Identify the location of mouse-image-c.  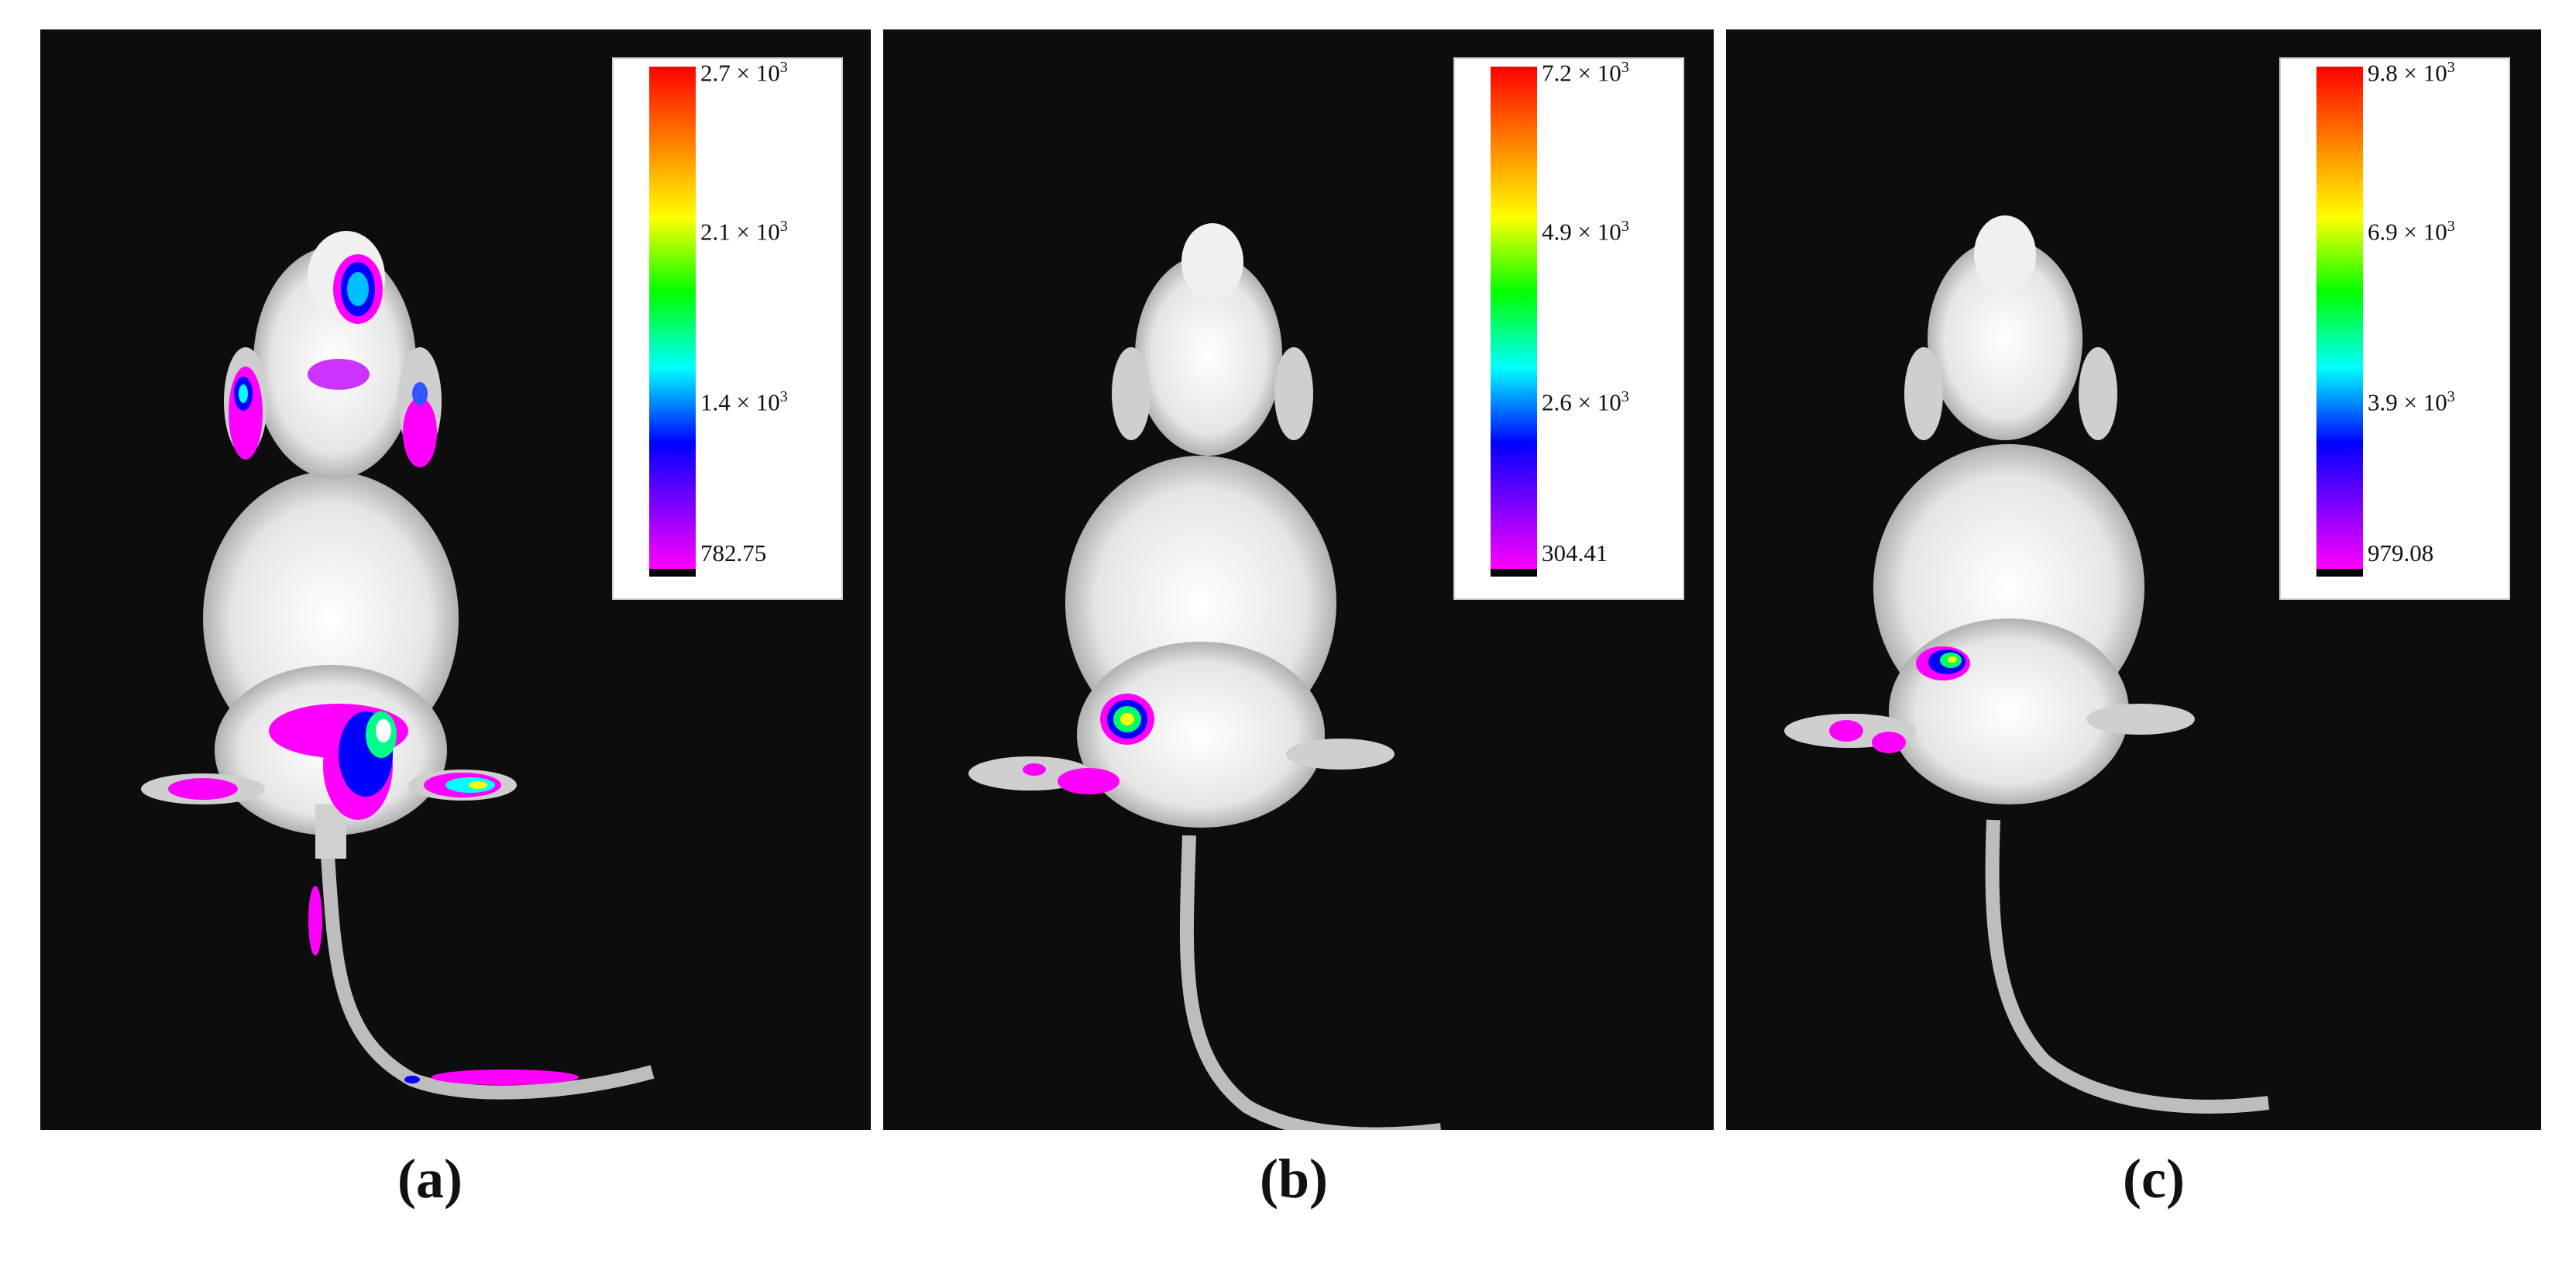
(2027, 664).